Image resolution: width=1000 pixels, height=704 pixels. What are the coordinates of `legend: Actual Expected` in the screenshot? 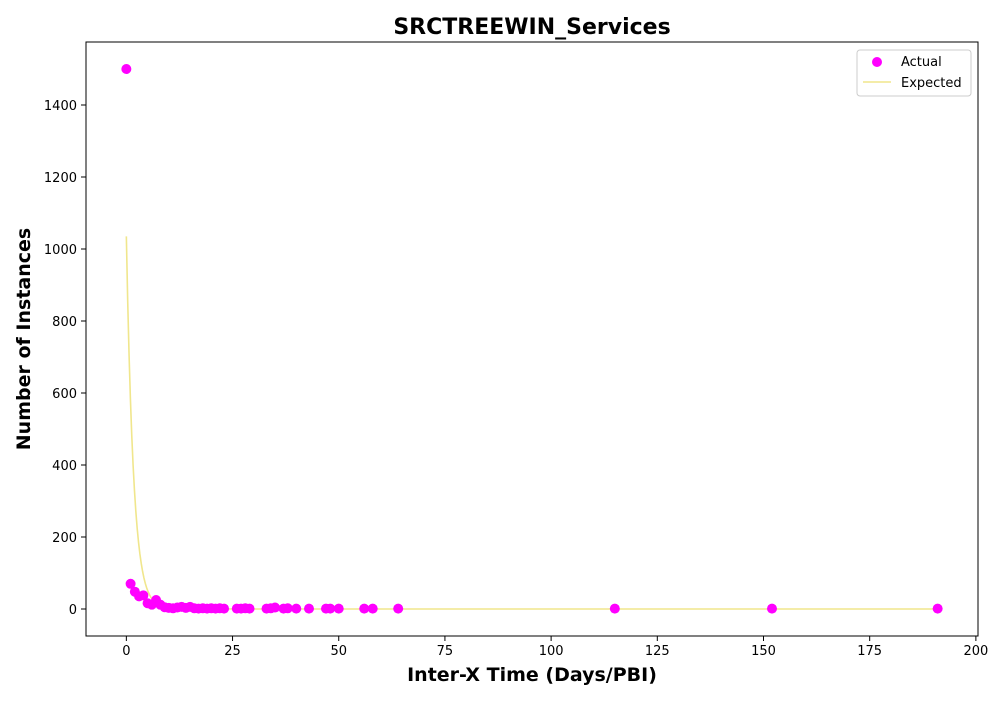 It's located at (914, 73).